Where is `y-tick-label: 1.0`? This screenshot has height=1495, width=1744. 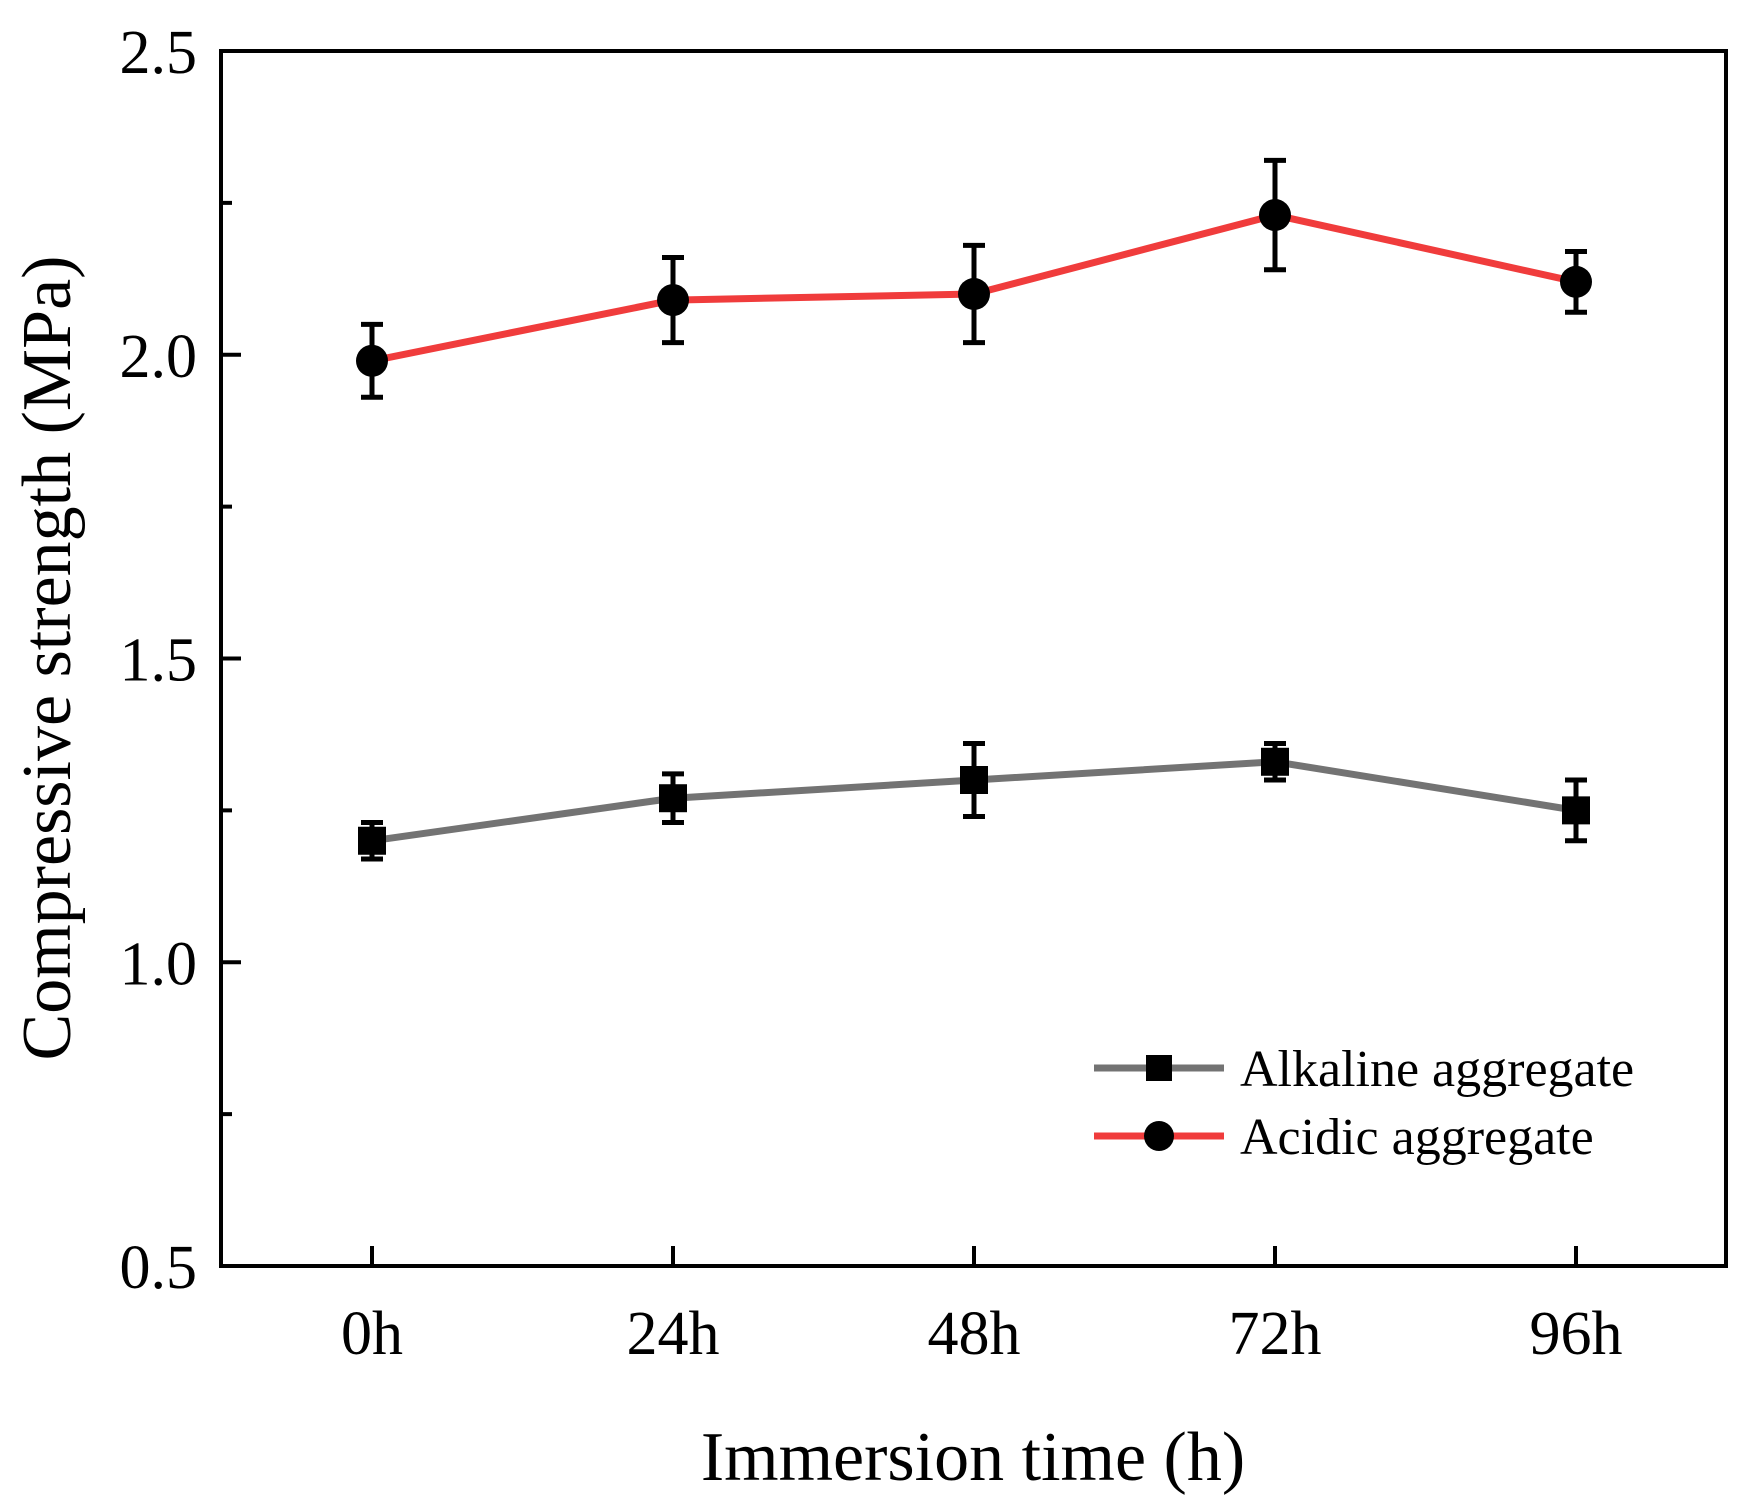 y-tick-label: 1.0 is located at coordinates (159, 964).